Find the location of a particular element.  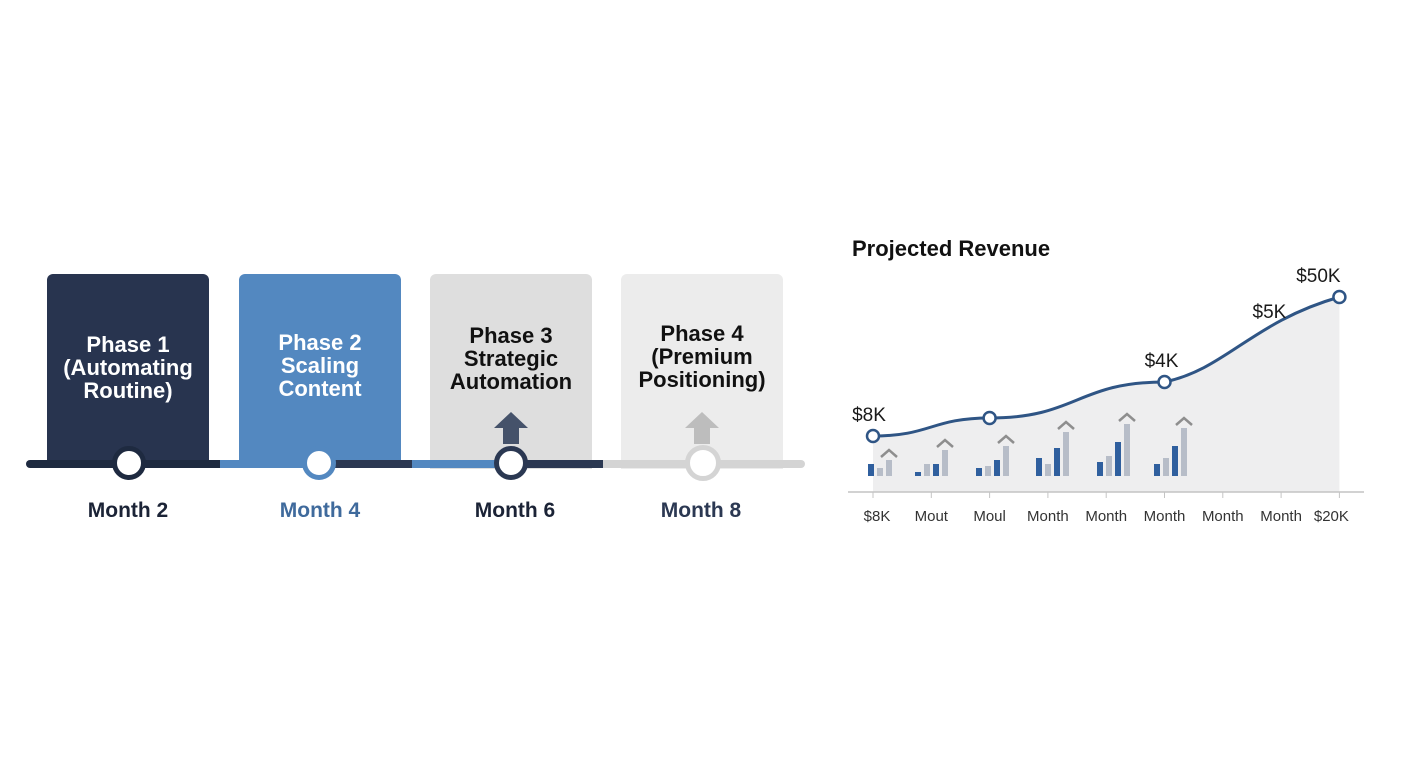

phase-1-title: Phase 1 is located at coordinates (128, 344).